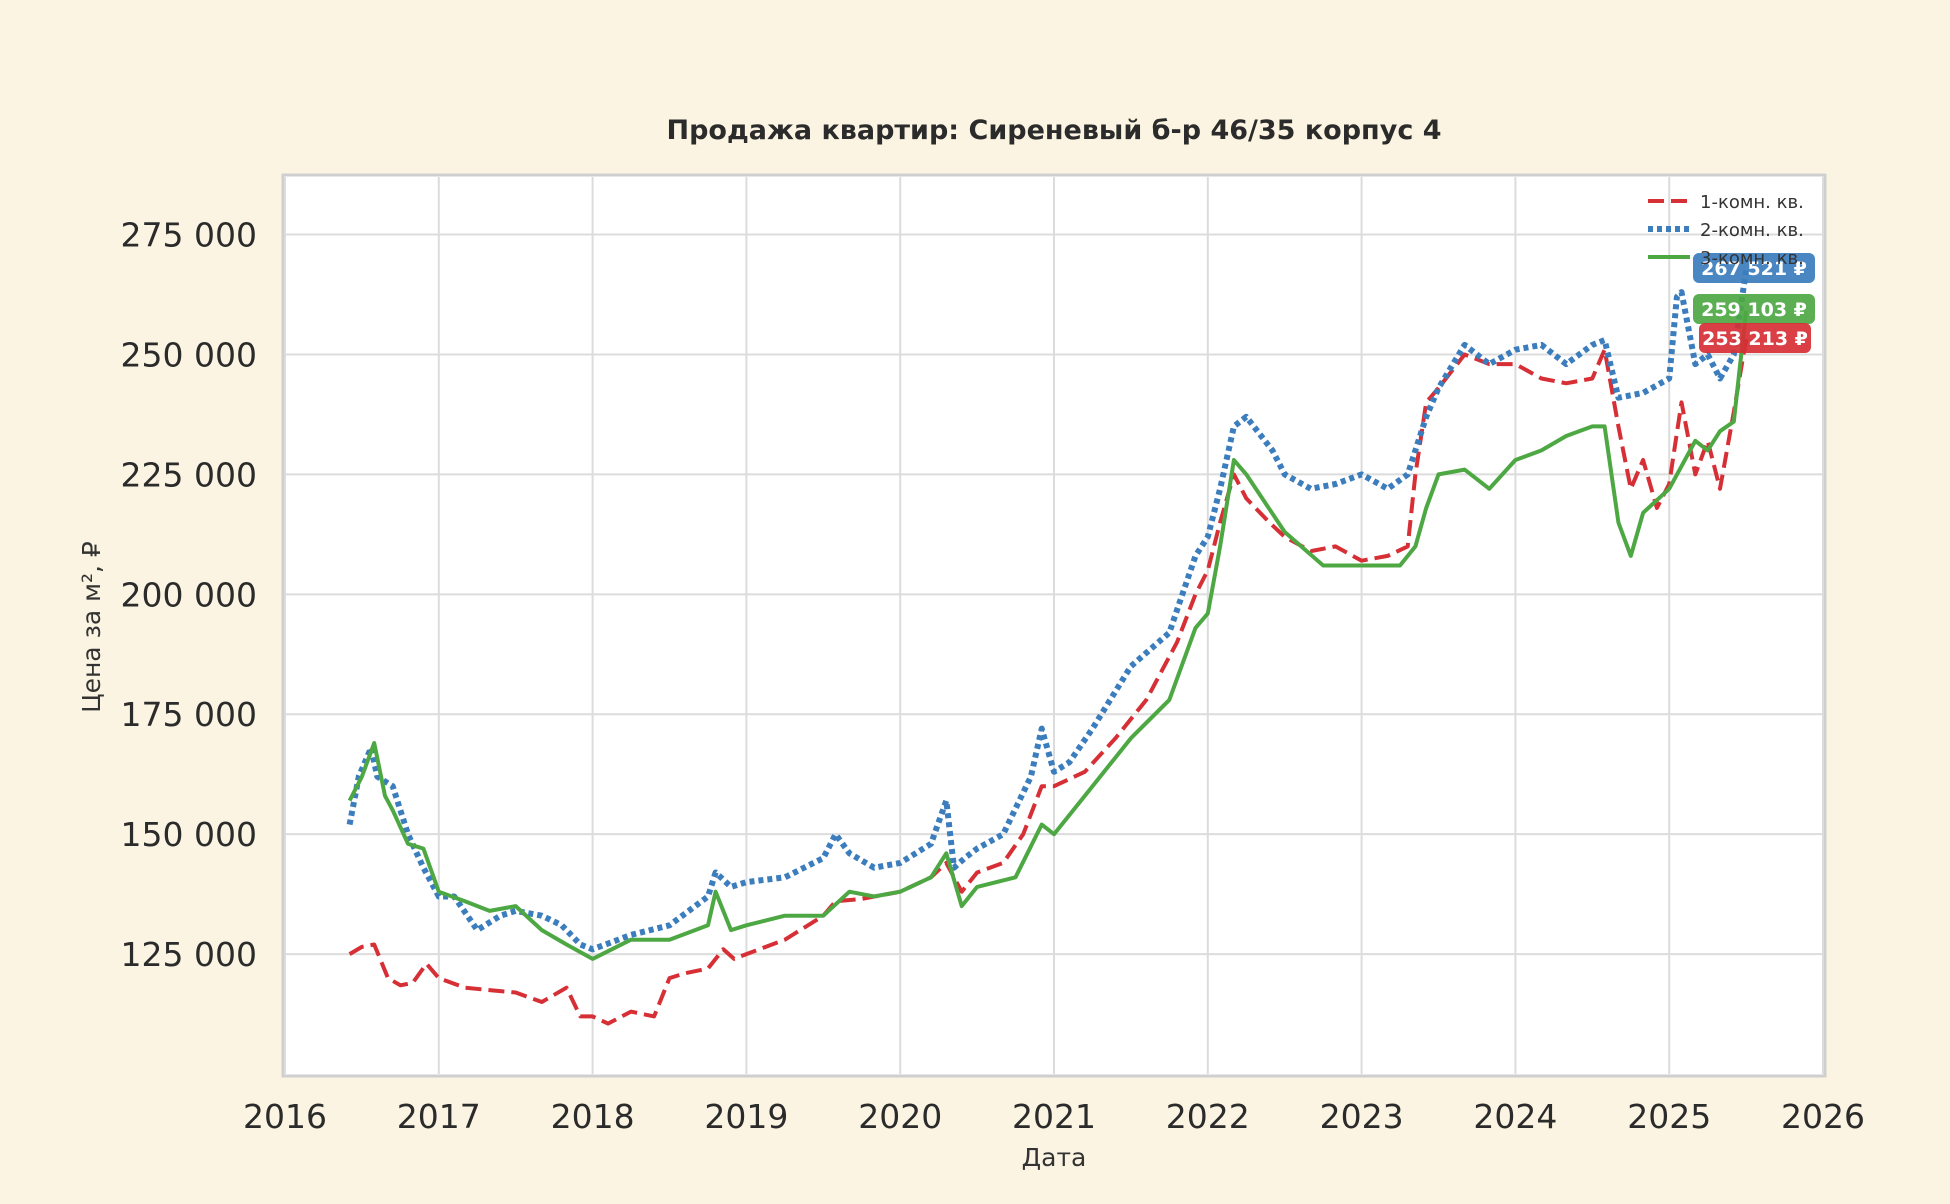 Image resolution: width=1950 pixels, height=1204 pixels. What do you see at coordinates (285, 1116) in the screenshot?
I see `x-tick-label: 2016` at bounding box center [285, 1116].